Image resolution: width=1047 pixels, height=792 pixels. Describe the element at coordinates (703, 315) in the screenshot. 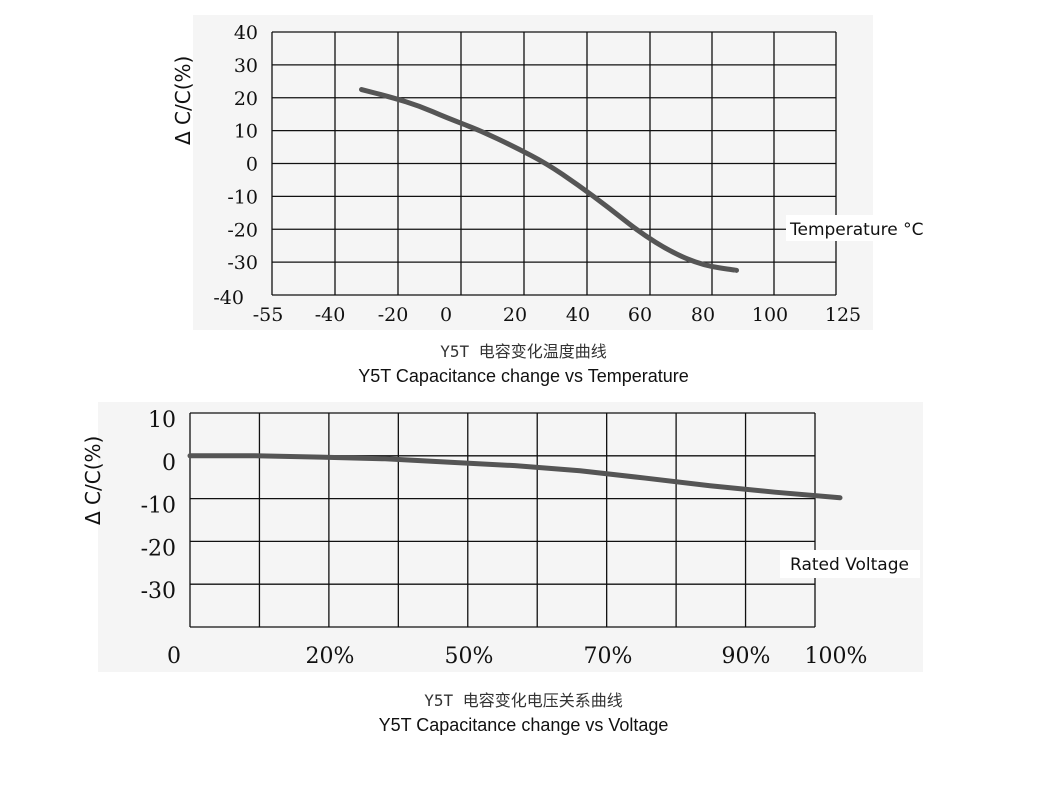

I see `x-tick-label: 80` at that location.